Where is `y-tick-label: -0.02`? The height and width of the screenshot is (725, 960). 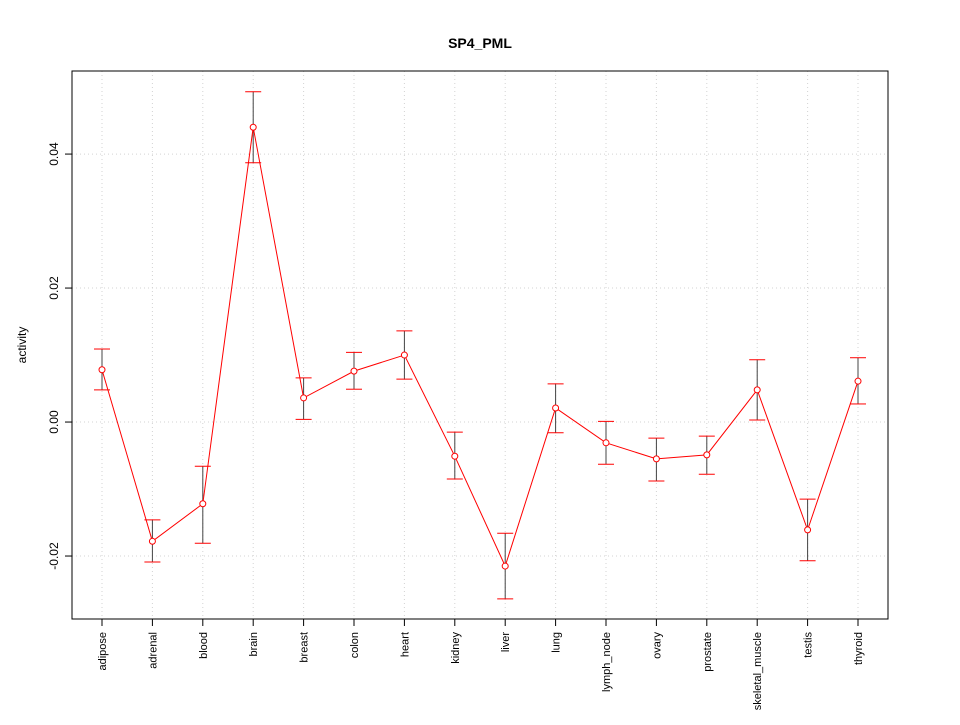 y-tick-label: -0.02 is located at coordinates (54, 556).